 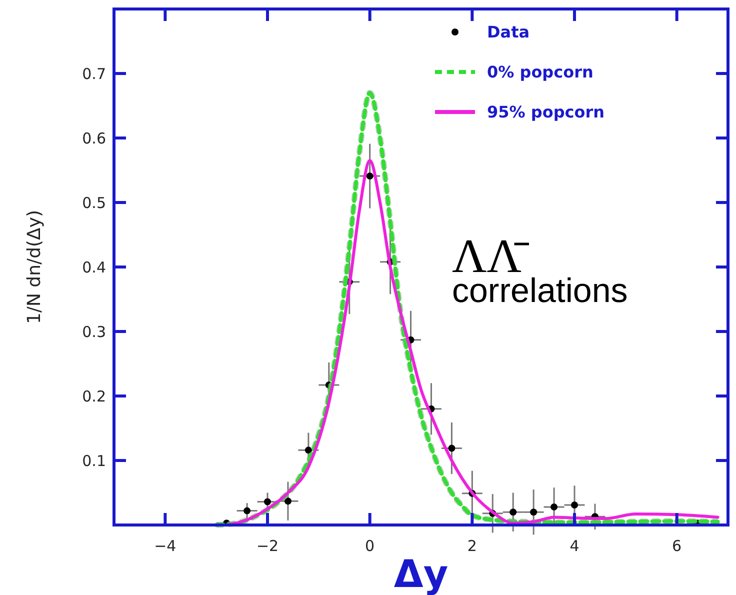 What do you see at coordinates (370, 546) in the screenshot?
I see `x-tick-label: 0` at bounding box center [370, 546].